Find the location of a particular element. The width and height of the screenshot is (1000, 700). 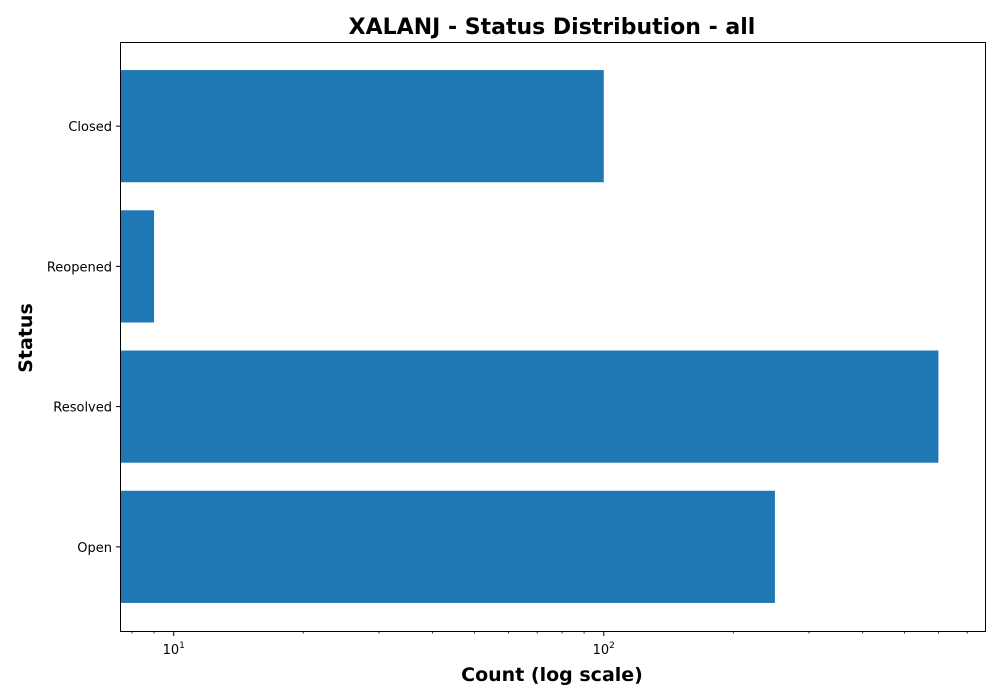

y-tick-label-reopened: Reopened is located at coordinates (79, 267).